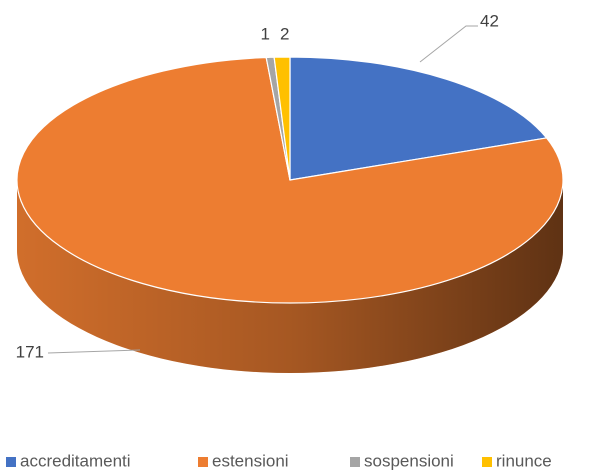 The image size is (594, 471). I want to click on data-label: 2, so click(284, 33).